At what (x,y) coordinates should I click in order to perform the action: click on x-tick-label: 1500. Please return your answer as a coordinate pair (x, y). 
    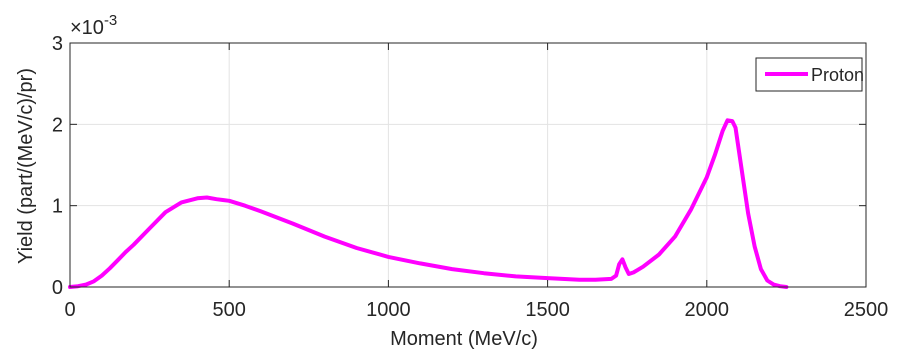
    Looking at the image, I should click on (547, 310).